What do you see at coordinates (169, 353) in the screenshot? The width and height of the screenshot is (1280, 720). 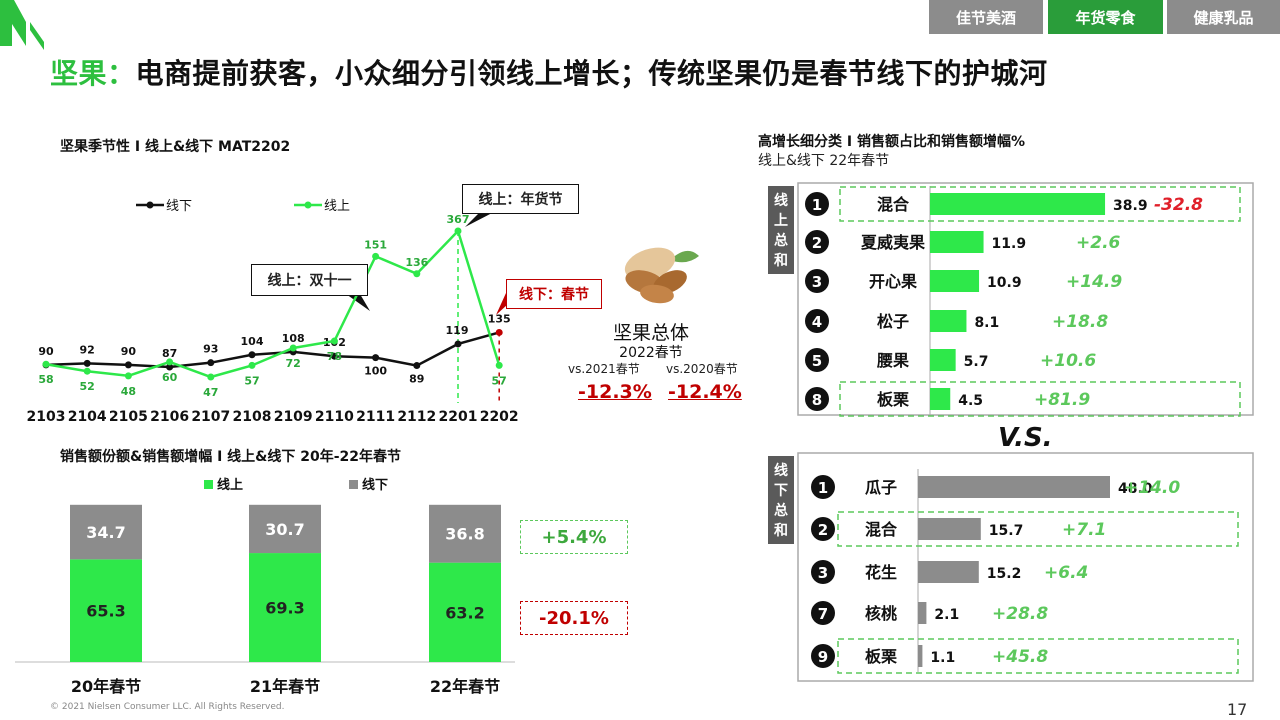 I see `offline-data-label: 87` at bounding box center [169, 353].